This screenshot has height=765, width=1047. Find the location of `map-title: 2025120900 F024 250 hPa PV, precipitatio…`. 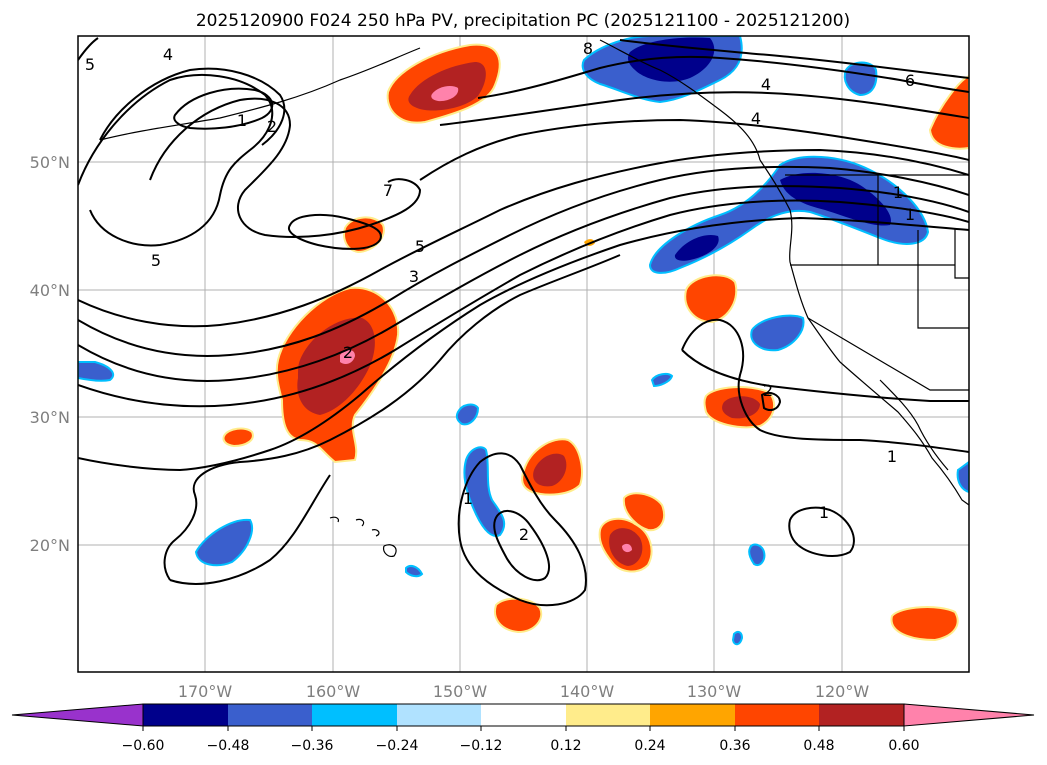

map-title: 2025120900 F024 250 hPa PV, precipitatio… is located at coordinates (523, 21).